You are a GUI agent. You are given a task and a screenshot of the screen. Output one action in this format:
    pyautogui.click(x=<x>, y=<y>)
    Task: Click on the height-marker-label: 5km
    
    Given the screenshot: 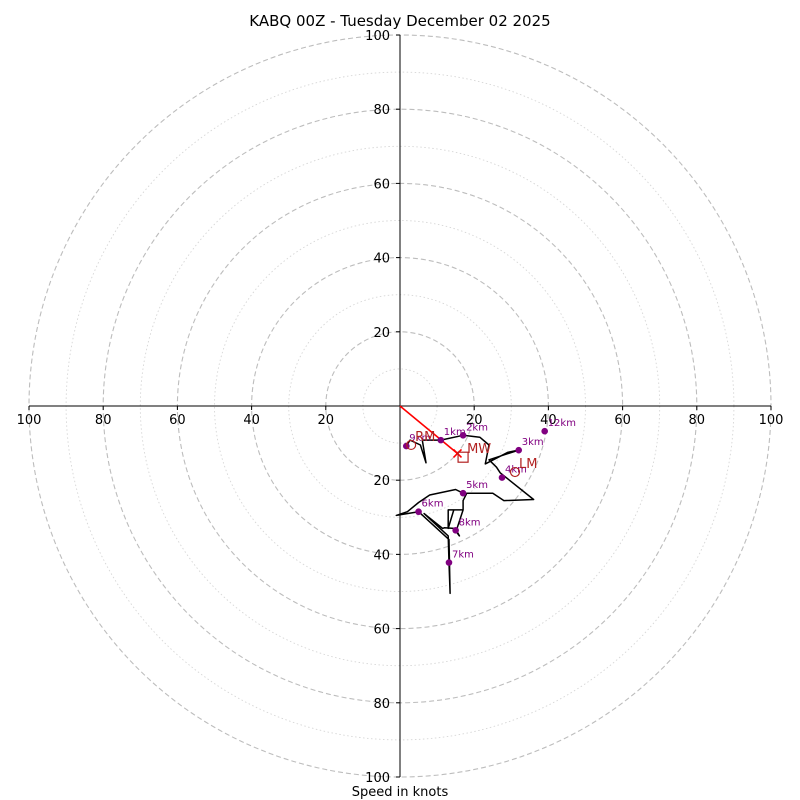 What is the action you would take?
    pyautogui.click(x=477, y=485)
    